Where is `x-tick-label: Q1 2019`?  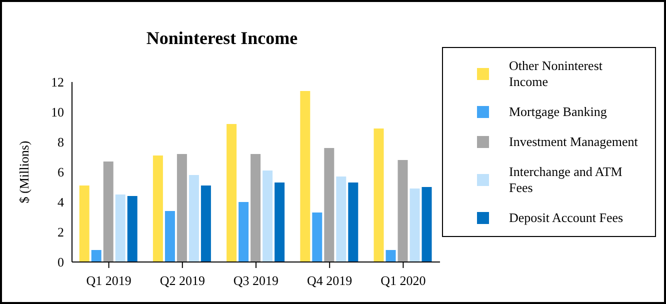 x-tick-label: Q1 2019 is located at coordinates (109, 280).